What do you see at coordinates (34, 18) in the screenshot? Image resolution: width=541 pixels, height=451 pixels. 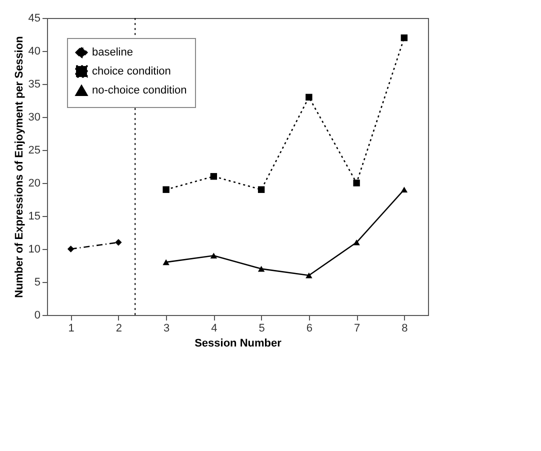 I see `y-tick-label: 45` at bounding box center [34, 18].